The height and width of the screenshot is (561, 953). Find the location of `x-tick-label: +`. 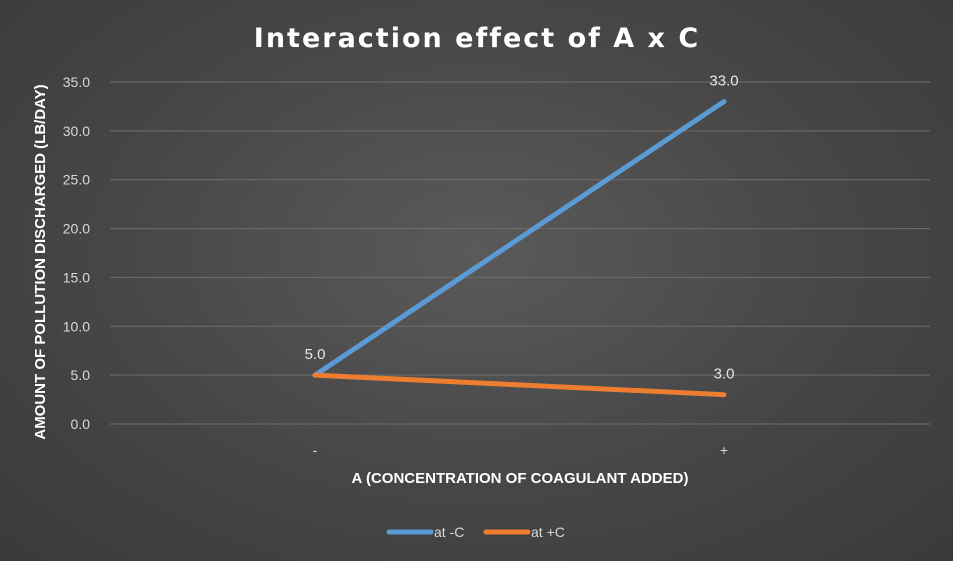

x-tick-label: + is located at coordinates (724, 450).